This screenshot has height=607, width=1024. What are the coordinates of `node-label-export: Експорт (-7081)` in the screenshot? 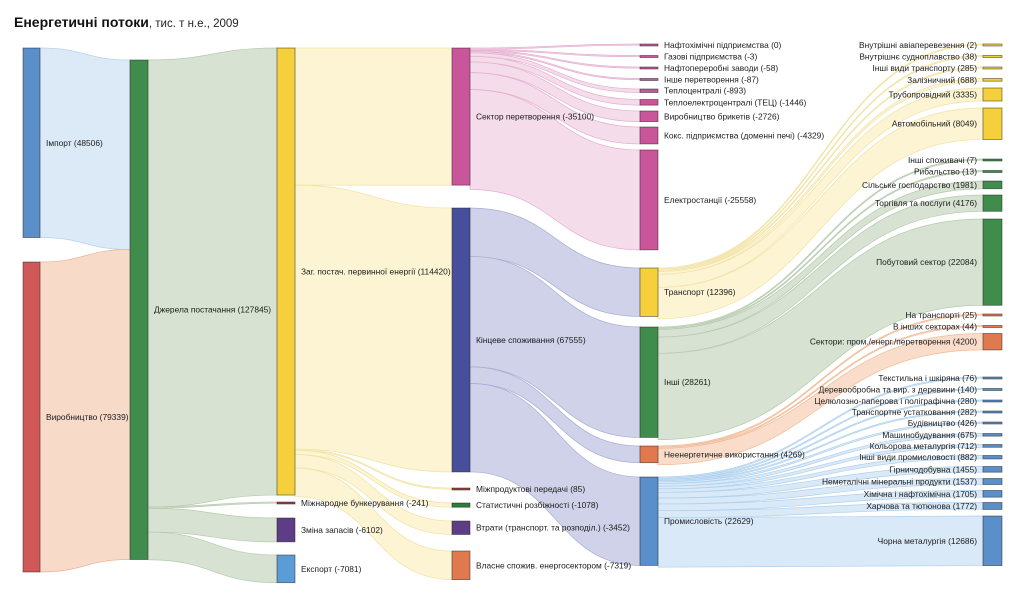 It's located at (331, 569).